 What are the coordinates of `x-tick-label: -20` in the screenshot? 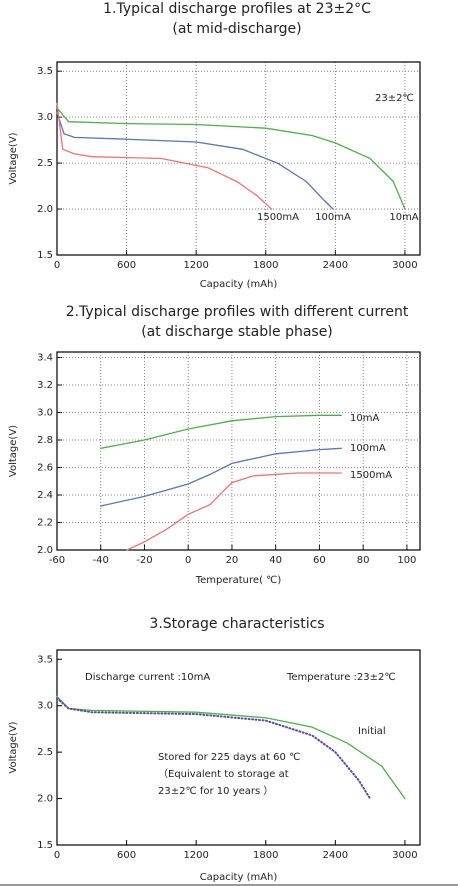 It's located at (144, 560).